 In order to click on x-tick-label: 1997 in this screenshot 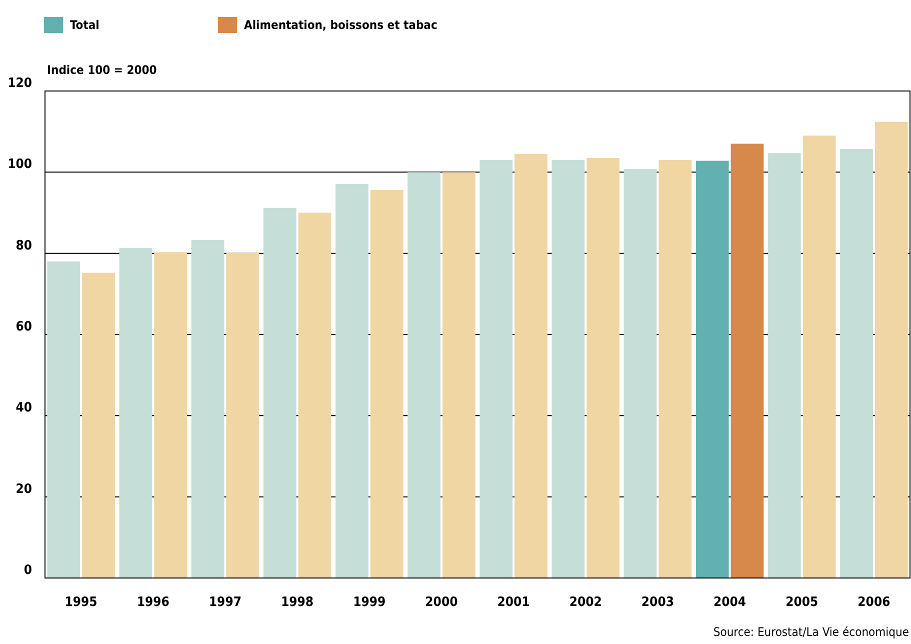, I will do `click(225, 602)`.